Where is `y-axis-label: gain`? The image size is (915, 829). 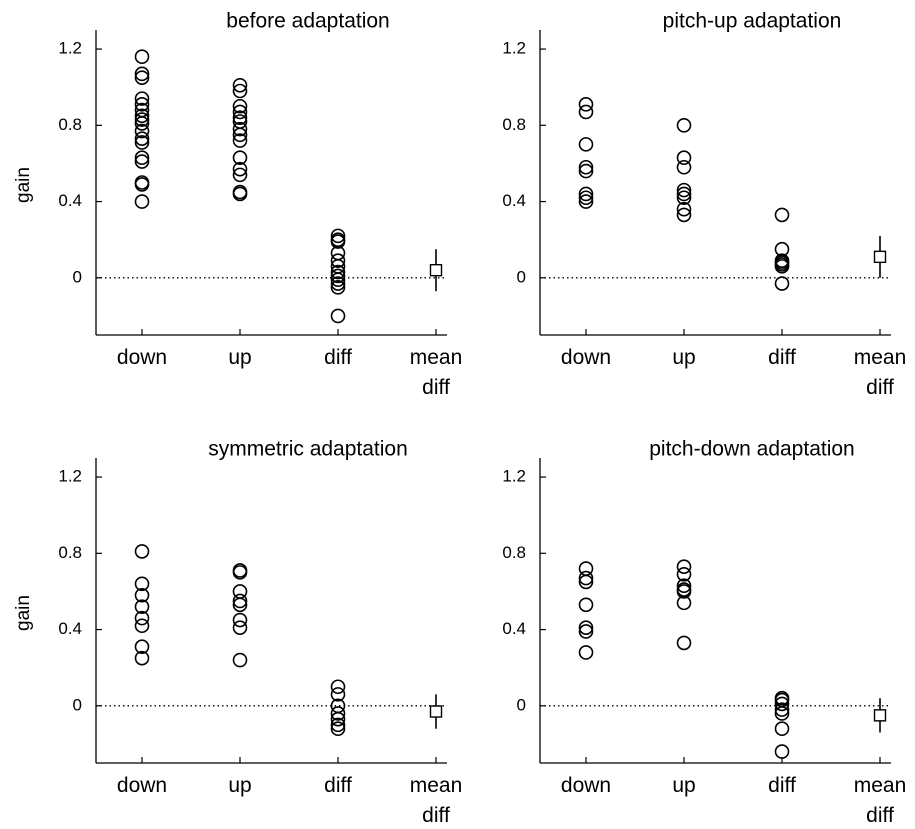
y-axis-label: gain is located at coordinates (23, 613).